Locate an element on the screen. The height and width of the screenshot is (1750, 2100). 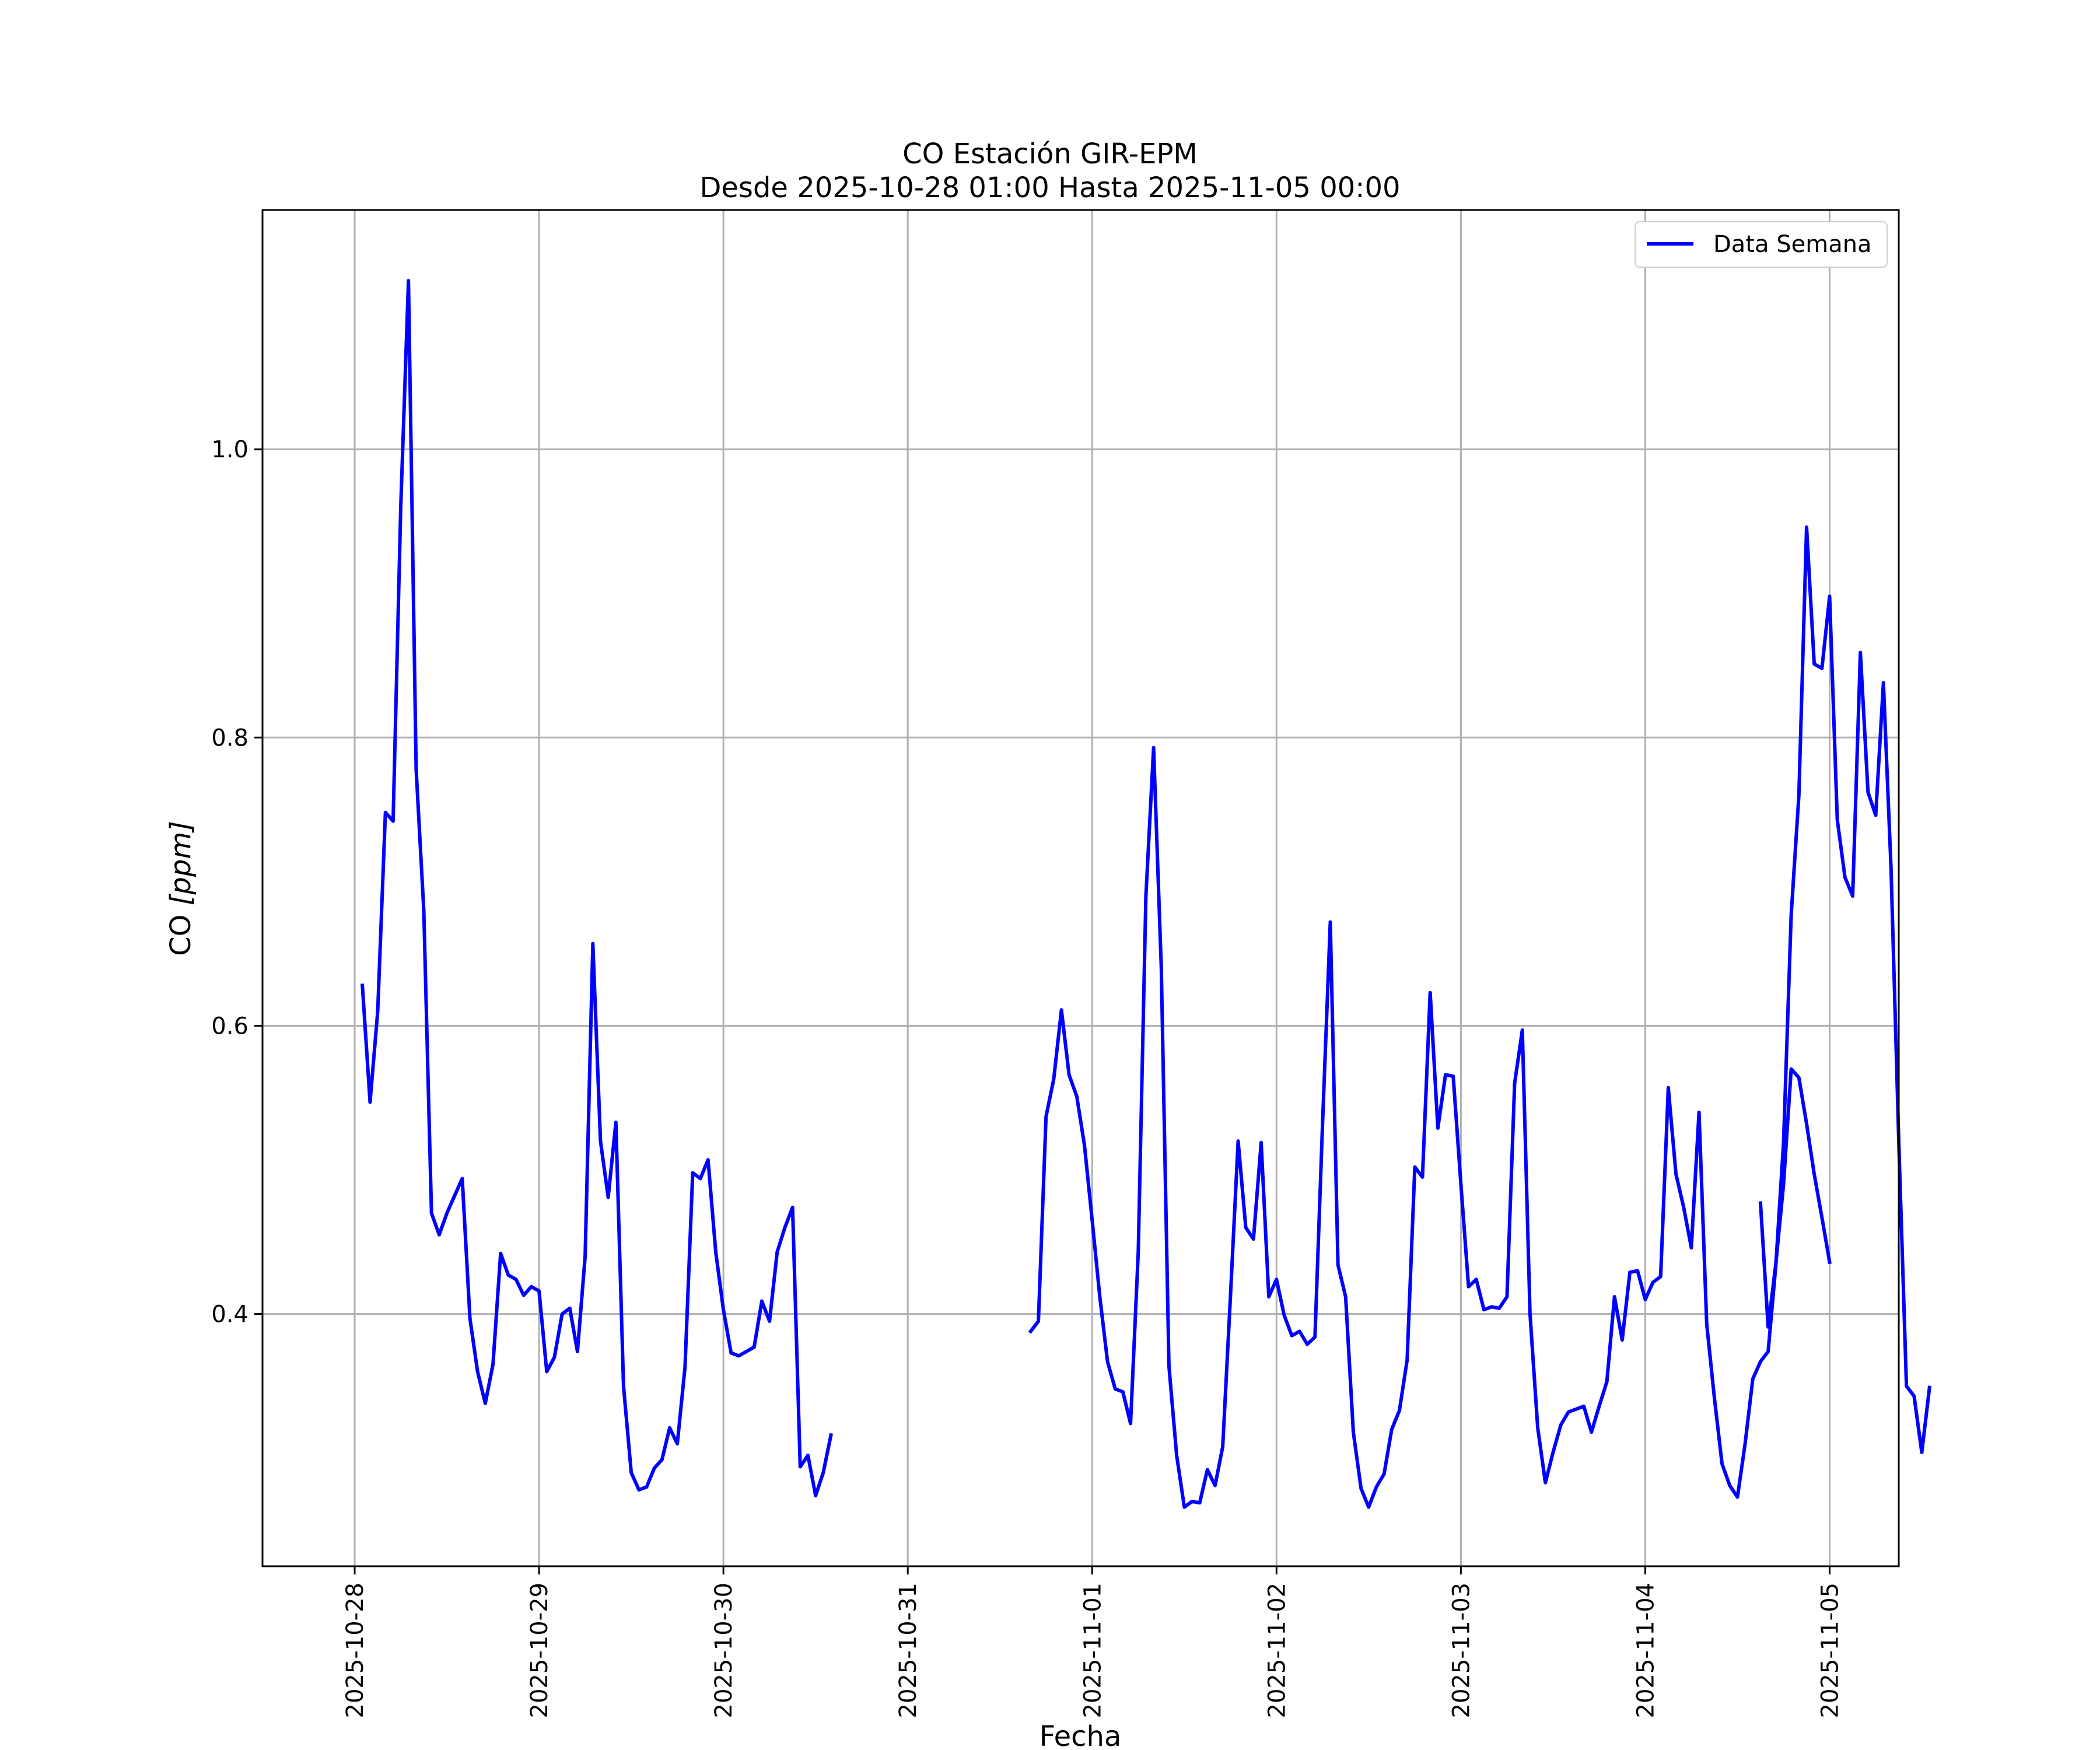
x-tick-label: 2025-10-28 is located at coordinates (356, 1650).